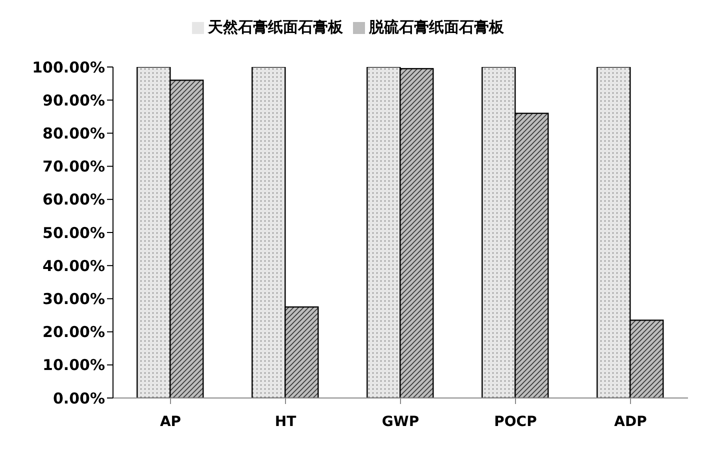 This screenshot has height=457, width=716. What do you see at coordinates (73, 199) in the screenshot?
I see `y-tick-label: 60.00%` at bounding box center [73, 199].